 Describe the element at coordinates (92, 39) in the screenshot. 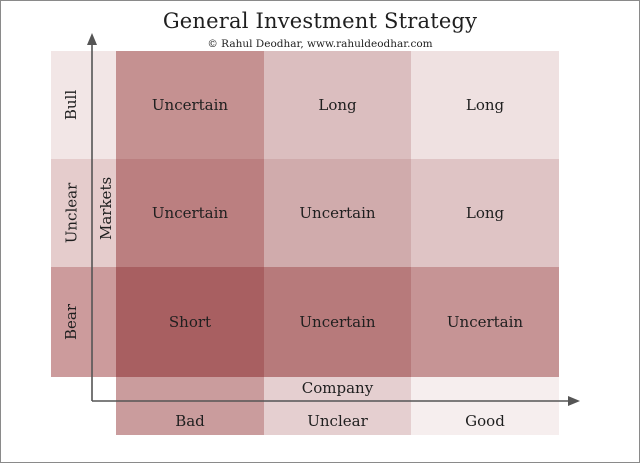

I see `y-axis-arrowhead` at that location.